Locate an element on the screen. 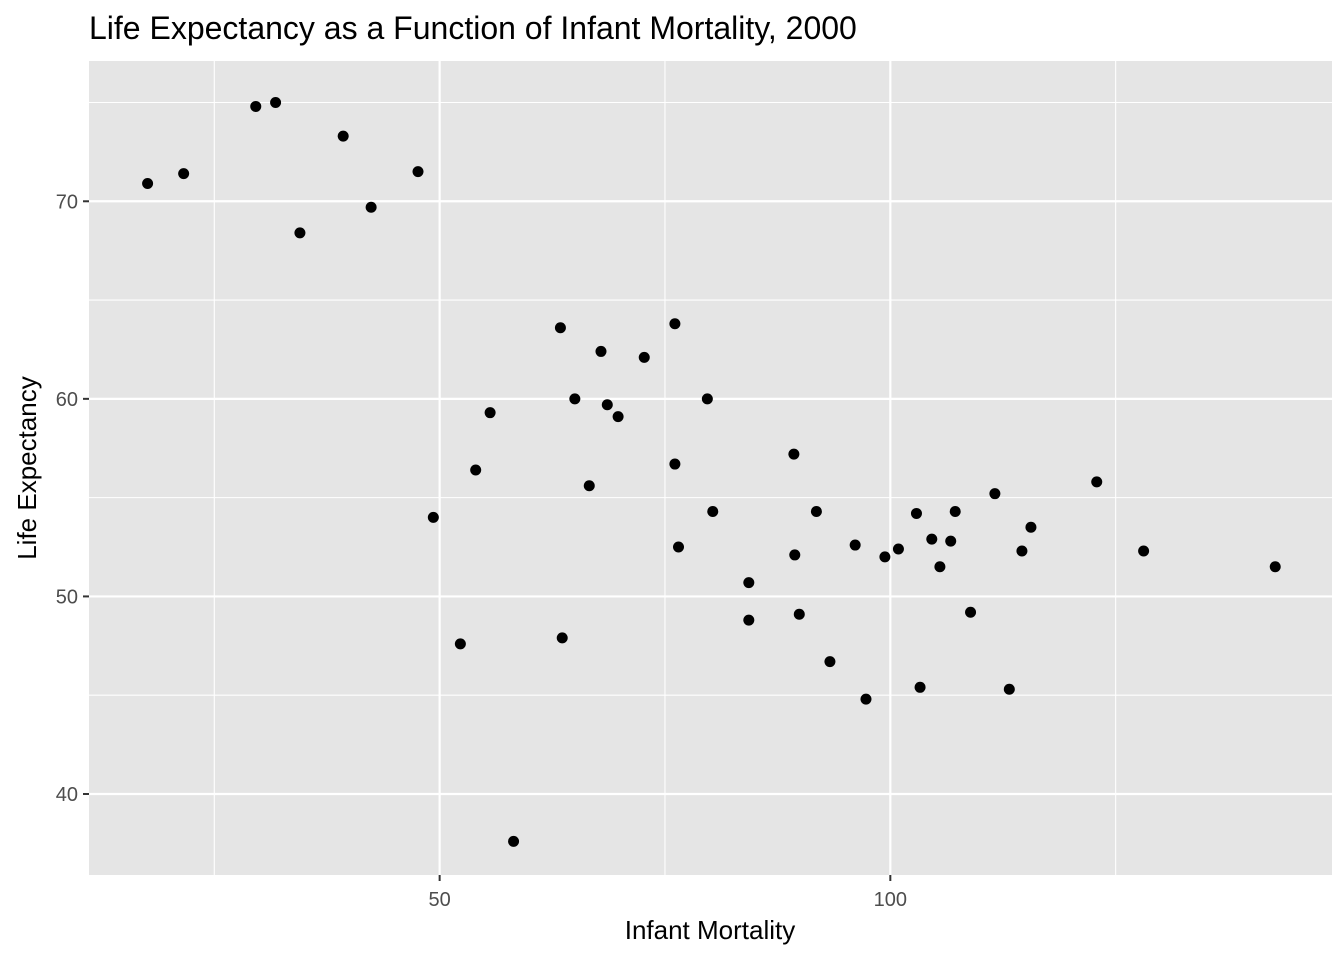 The width and height of the screenshot is (1344, 960). y-axis-title: Life Expectancy is located at coordinates (27, 468).